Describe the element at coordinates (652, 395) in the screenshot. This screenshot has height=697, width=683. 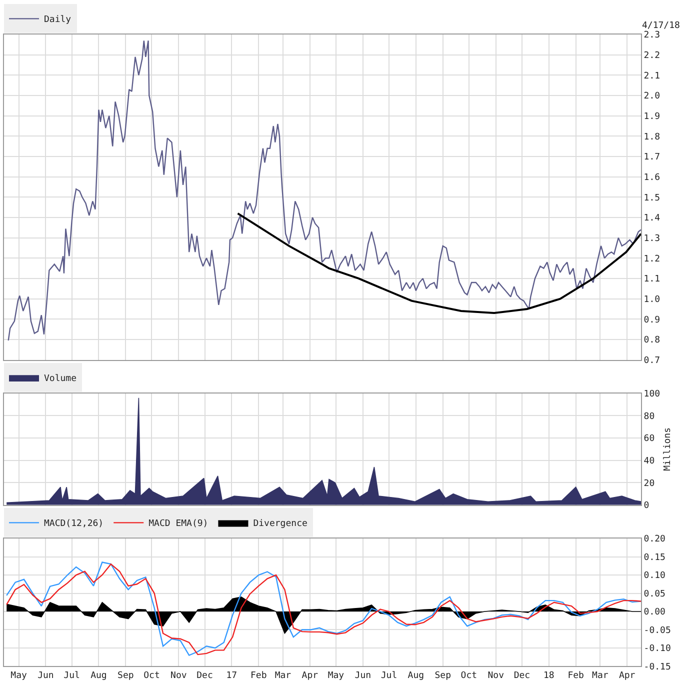
I see `y-tick-label: 100` at that location.